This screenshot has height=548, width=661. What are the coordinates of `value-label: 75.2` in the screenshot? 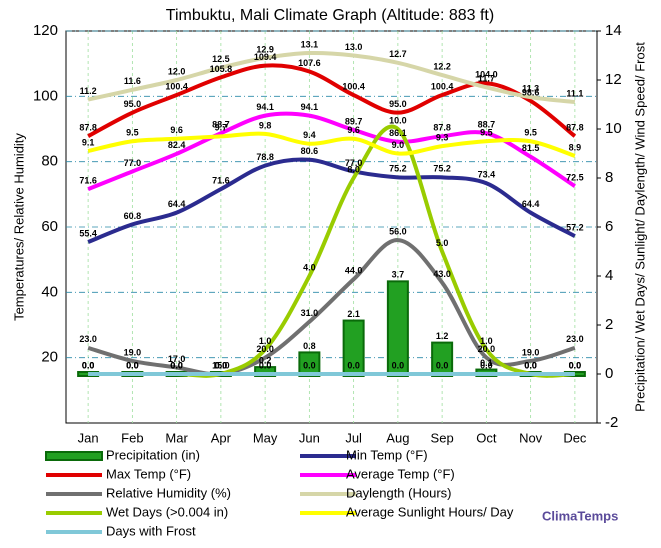 It's located at (442, 169).